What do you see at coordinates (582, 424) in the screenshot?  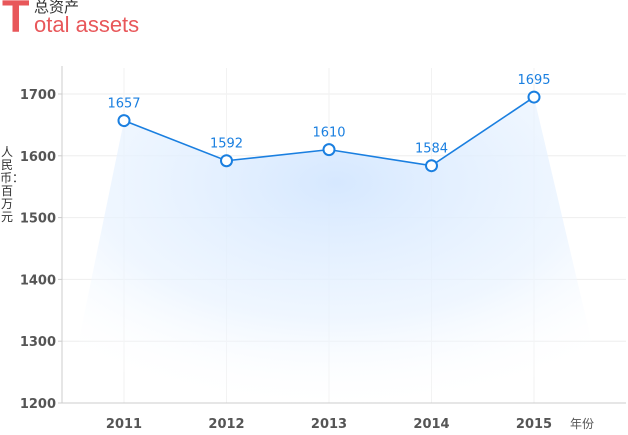 I see `x-axis-label: 年份` at bounding box center [582, 424].